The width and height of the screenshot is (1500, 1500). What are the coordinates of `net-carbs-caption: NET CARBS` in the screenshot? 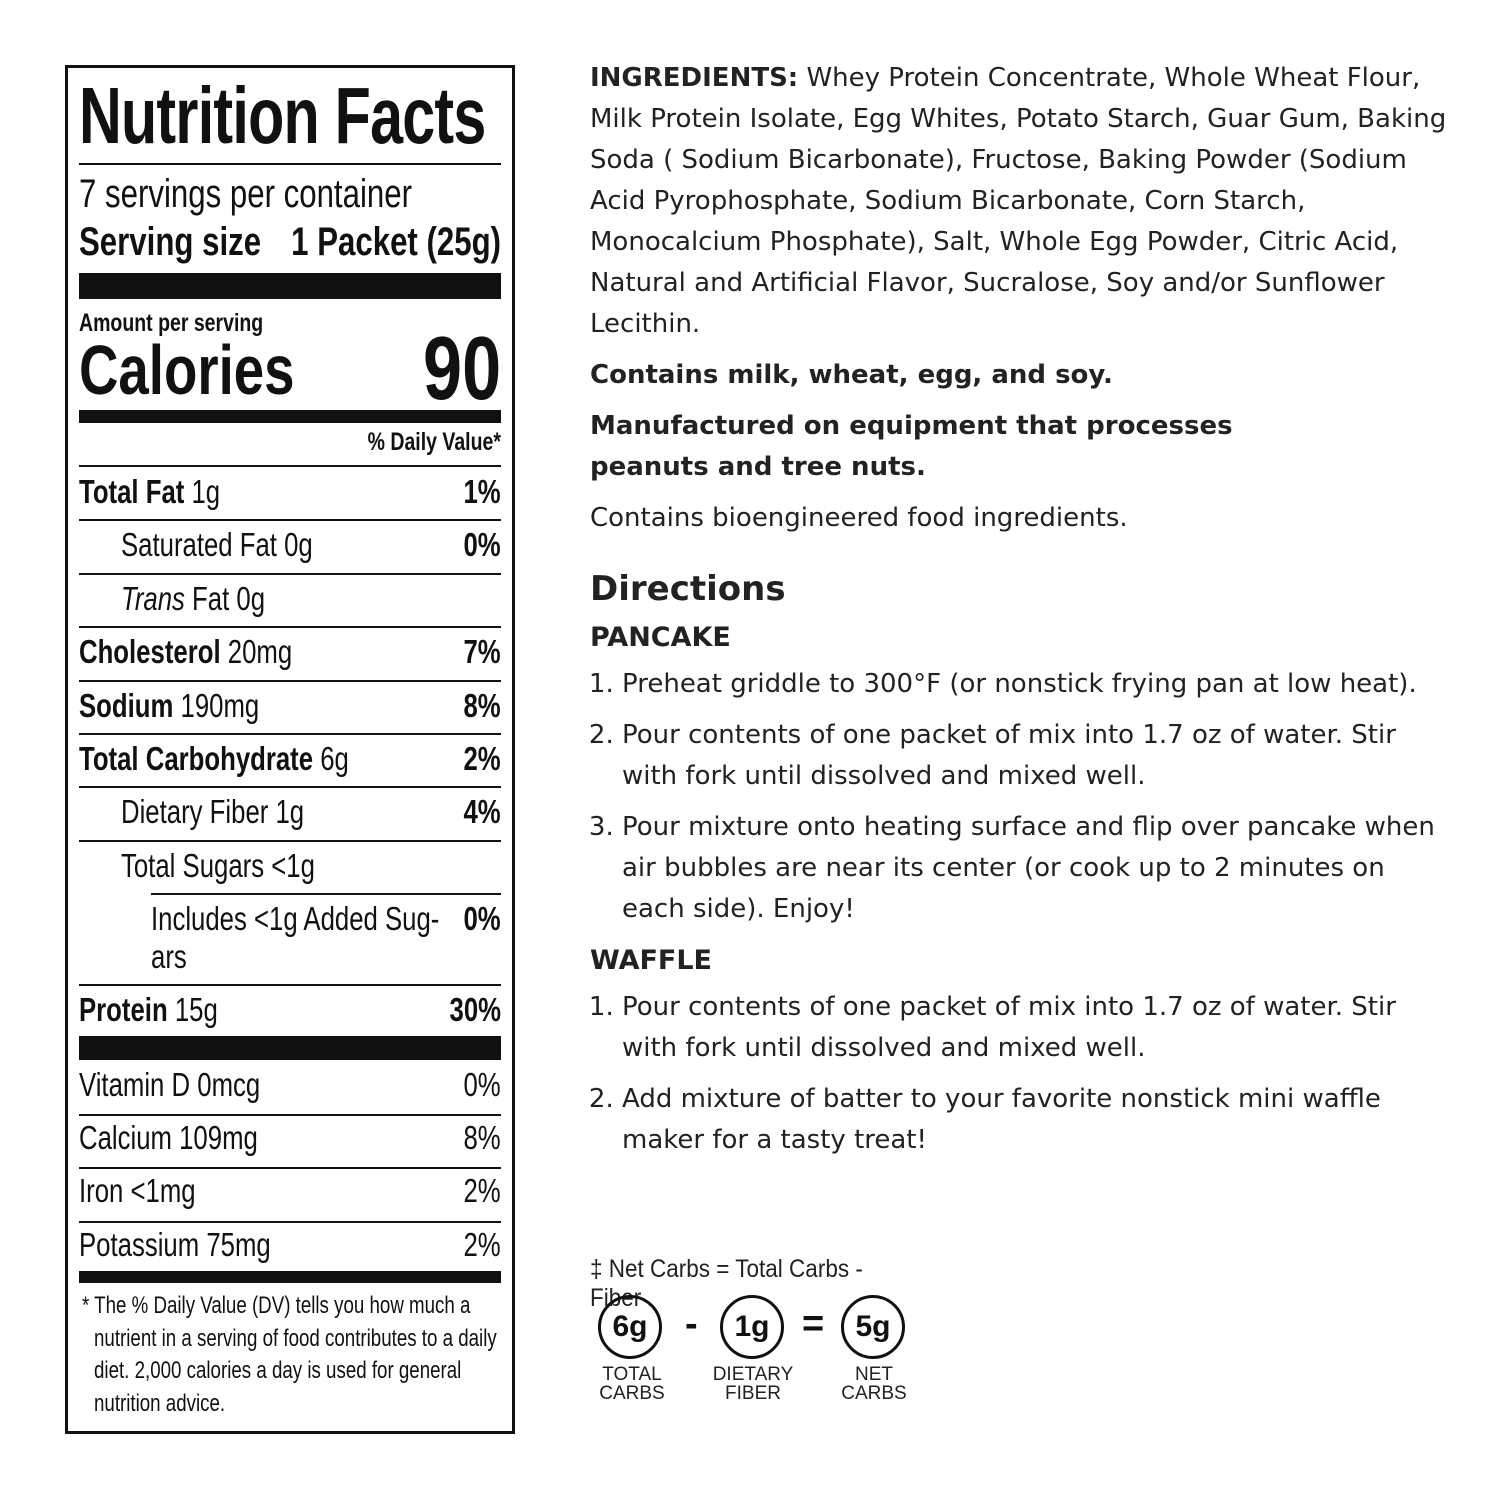 It's located at (874, 1384).